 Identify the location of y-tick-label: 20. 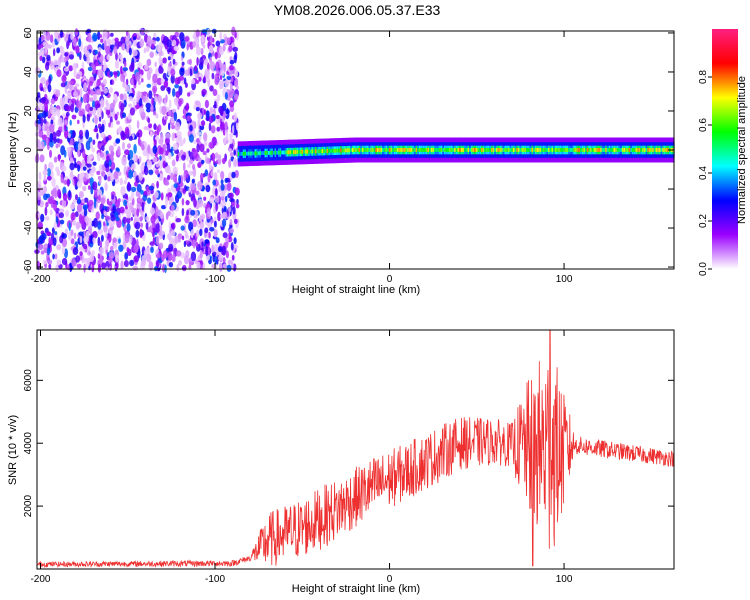
(28, 111).